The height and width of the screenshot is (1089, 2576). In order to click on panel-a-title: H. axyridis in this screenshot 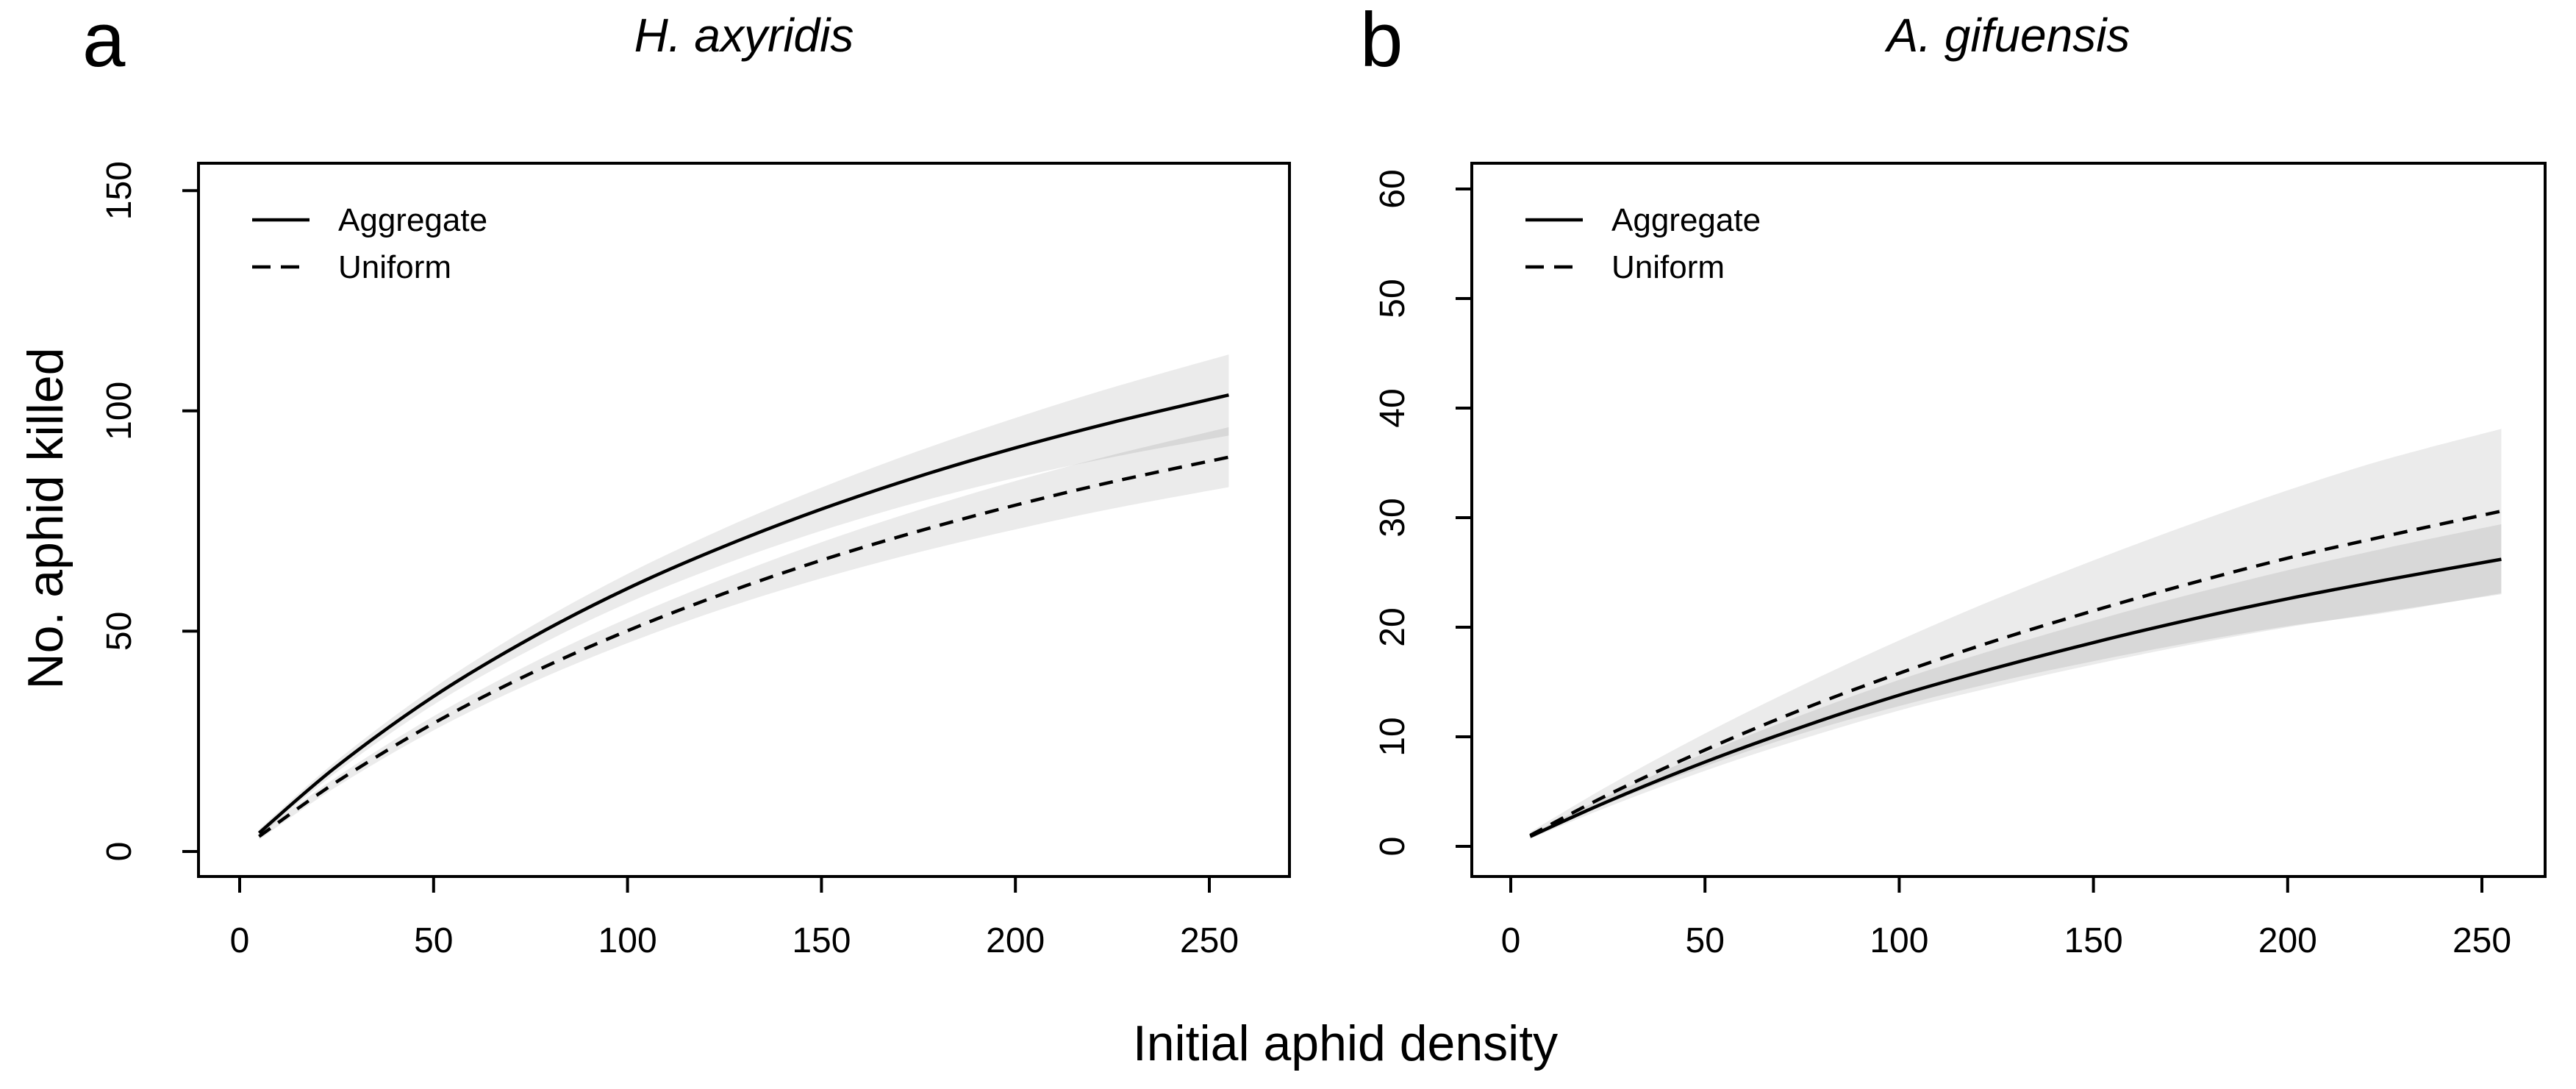, I will do `click(744, 35)`.